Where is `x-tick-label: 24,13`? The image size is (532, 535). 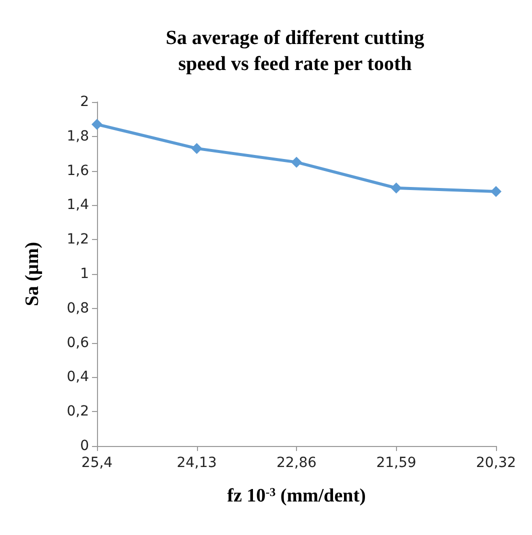 x-tick-label: 24,13 is located at coordinates (196, 463).